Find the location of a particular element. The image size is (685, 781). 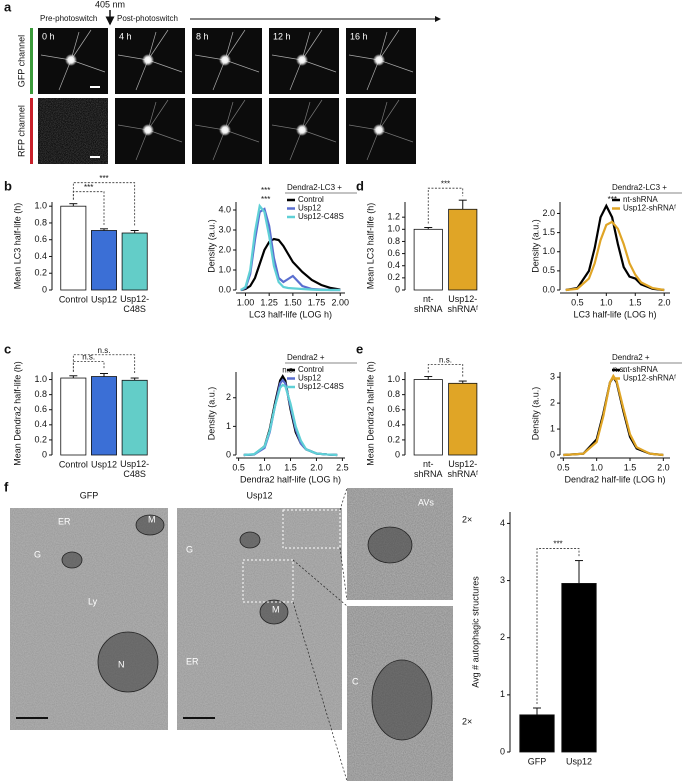

x-tick-label: nt-shRNA is located at coordinates (428, 304).